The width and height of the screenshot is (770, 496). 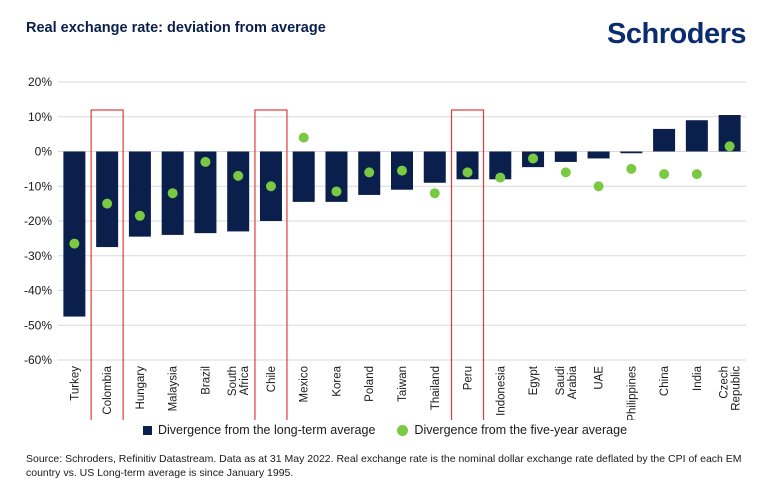 What do you see at coordinates (74, 243) in the screenshot?
I see `dot-turkey` at bounding box center [74, 243].